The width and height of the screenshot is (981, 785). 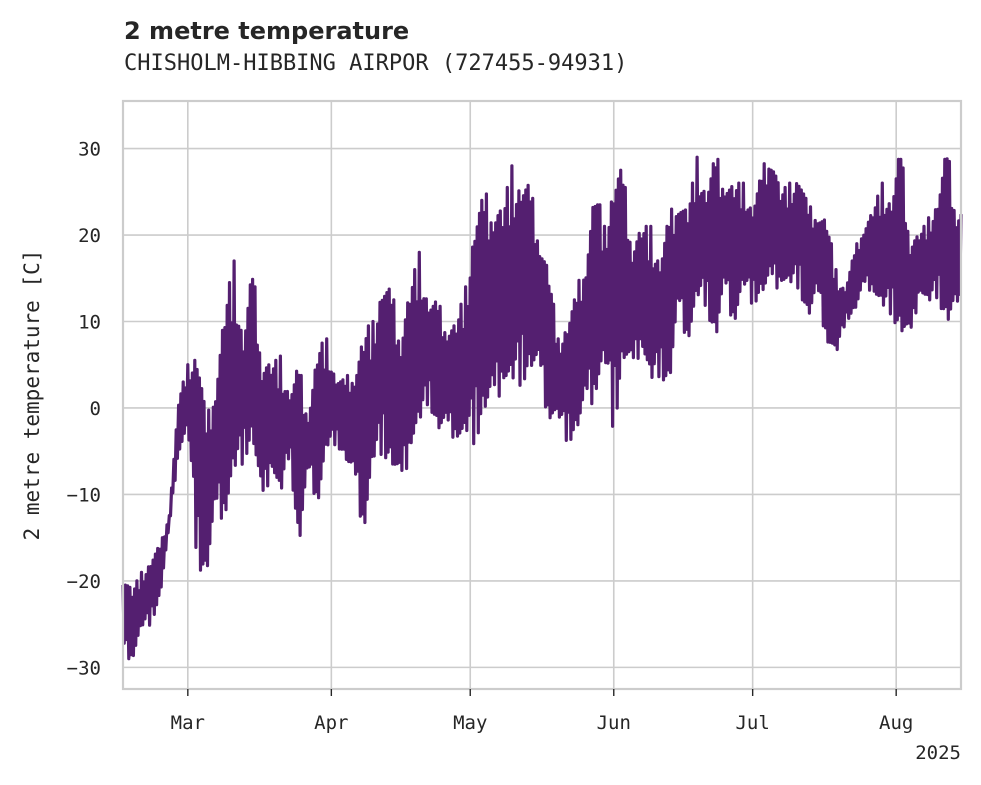 I want to click on y-tick-label: −30, so click(x=84, y=668).